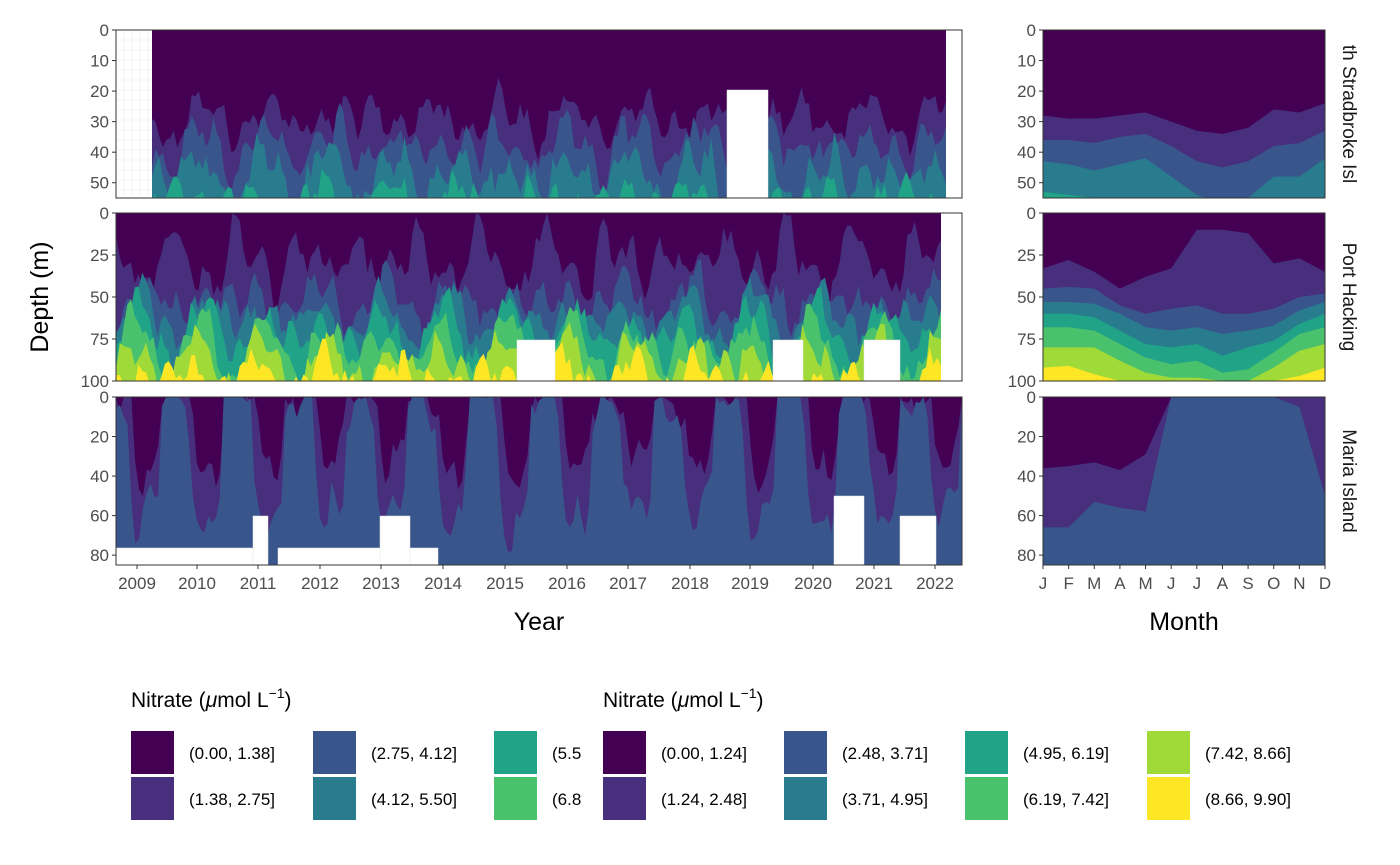 The width and height of the screenshot is (1400, 865). What do you see at coordinates (381, 583) in the screenshot?
I see `x-tick-label: 2013` at bounding box center [381, 583].